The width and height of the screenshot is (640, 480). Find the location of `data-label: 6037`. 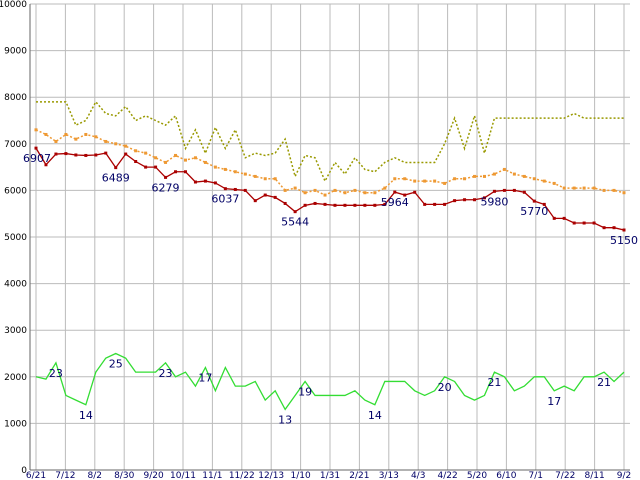

data-label: 6037 is located at coordinates (225, 199).